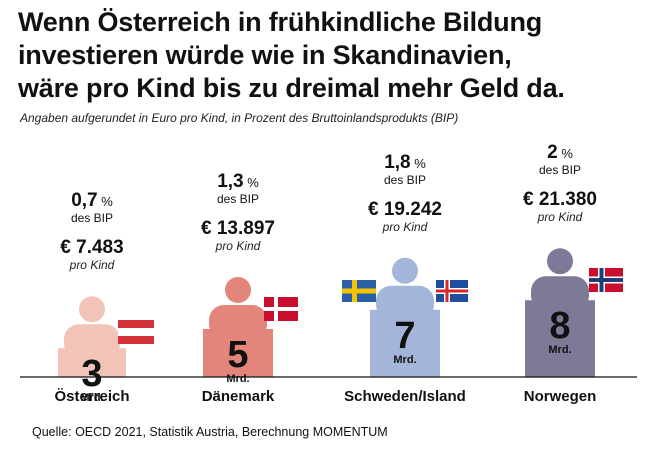 The width and height of the screenshot is (652, 449). I want to click on bip-percent-value: 0,7 %, so click(92, 200).